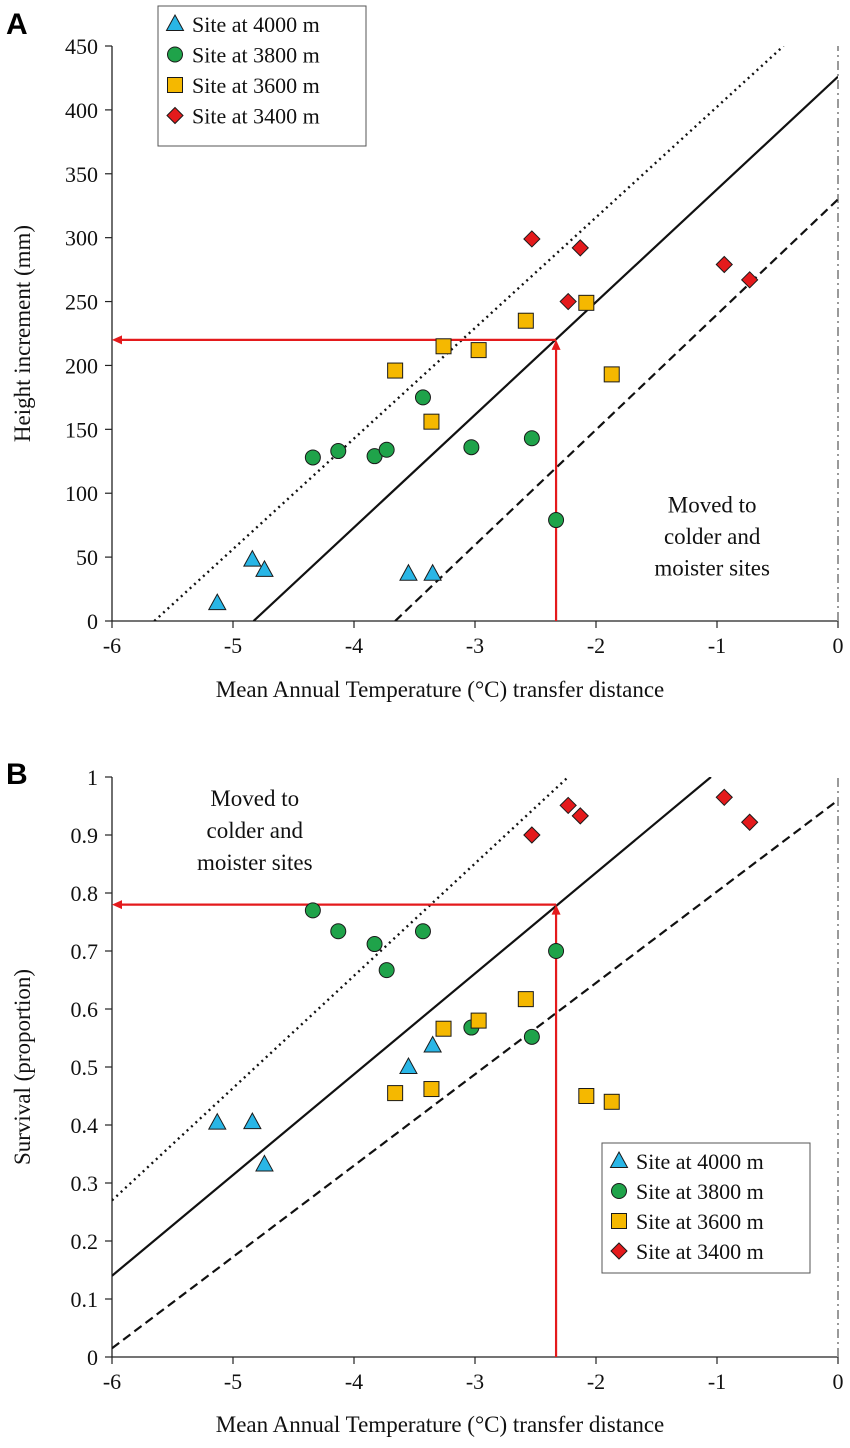 The height and width of the screenshot is (1448, 850). Describe the element at coordinates (556, 344) in the screenshot. I see `vertical-arrowhead` at that location.